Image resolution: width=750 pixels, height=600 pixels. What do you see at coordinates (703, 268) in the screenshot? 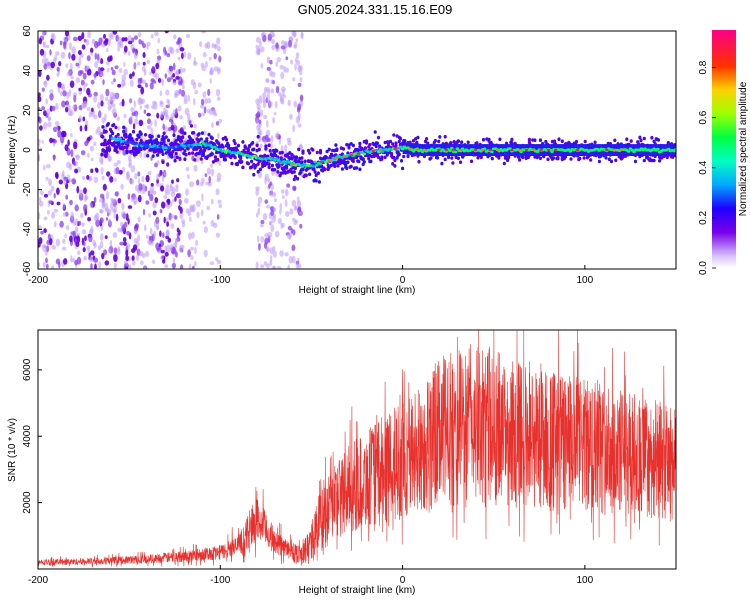
I see `colorbar-tick-label: 0.0` at bounding box center [703, 268].